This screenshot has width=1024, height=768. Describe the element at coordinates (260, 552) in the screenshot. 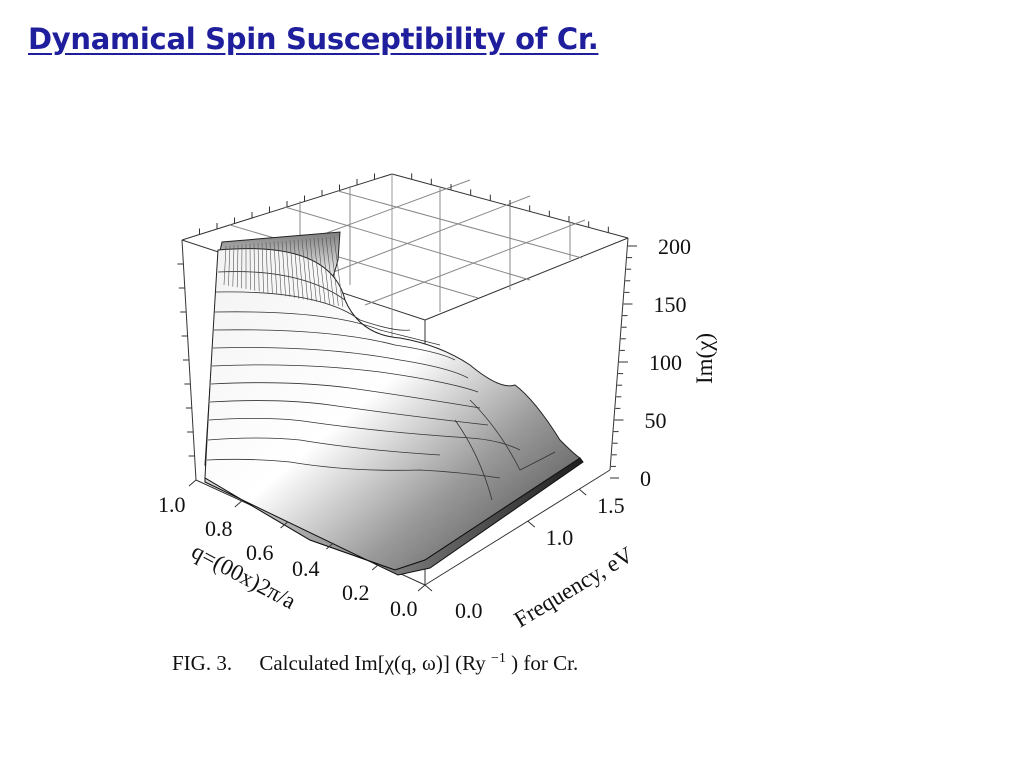

I see `q-tick-label: 0.6` at that location.